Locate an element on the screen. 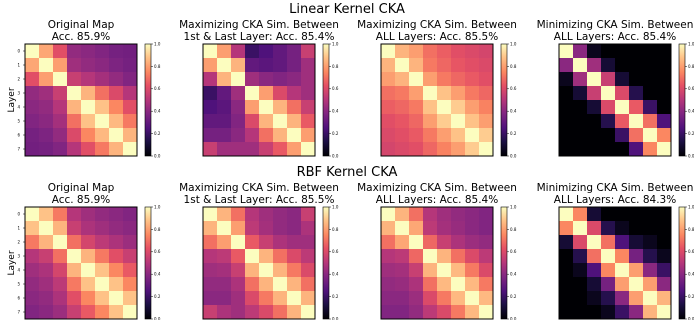 Image resolution: width=694 pixels, height=320 pixels. heatmap-frame is located at coordinates (81, 100).